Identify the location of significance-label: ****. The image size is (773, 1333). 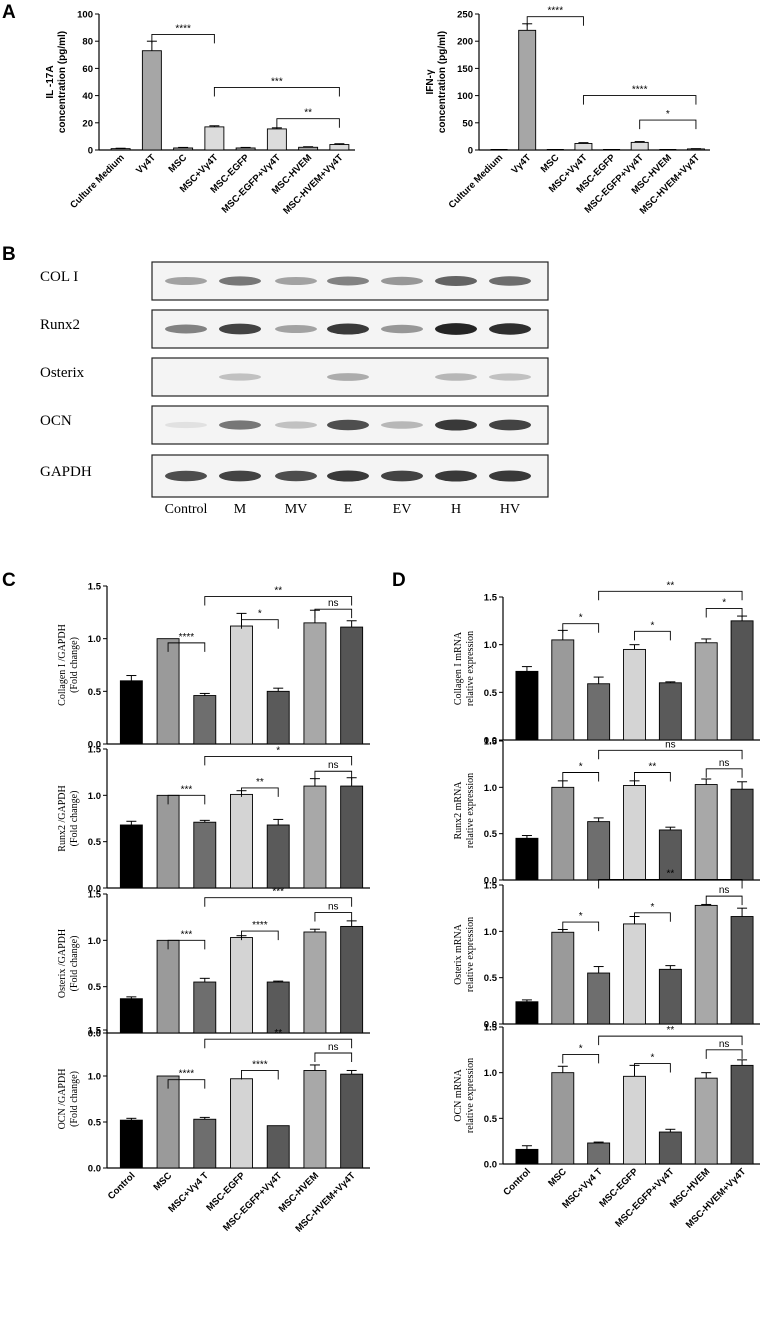
(183, 28).